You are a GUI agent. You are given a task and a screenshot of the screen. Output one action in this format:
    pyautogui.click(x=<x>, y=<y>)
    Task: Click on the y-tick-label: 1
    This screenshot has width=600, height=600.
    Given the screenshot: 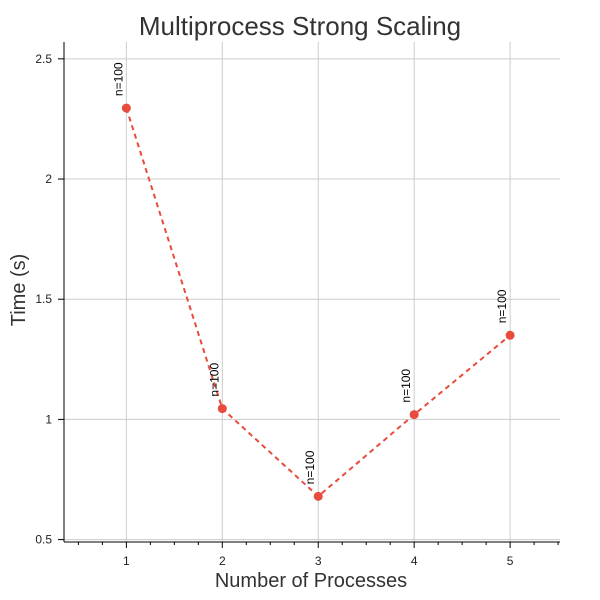 What is the action you would take?
    pyautogui.click(x=48, y=419)
    